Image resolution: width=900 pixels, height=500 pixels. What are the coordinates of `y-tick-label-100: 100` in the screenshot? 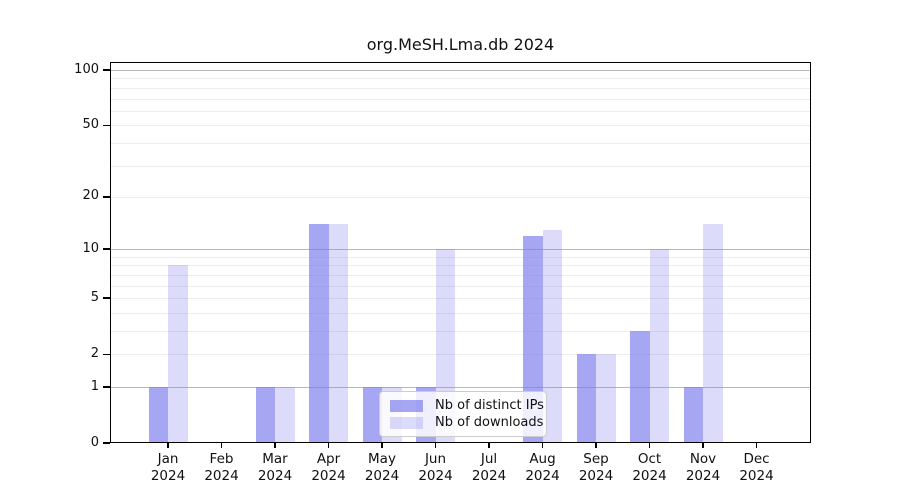 It's located at (86, 69).